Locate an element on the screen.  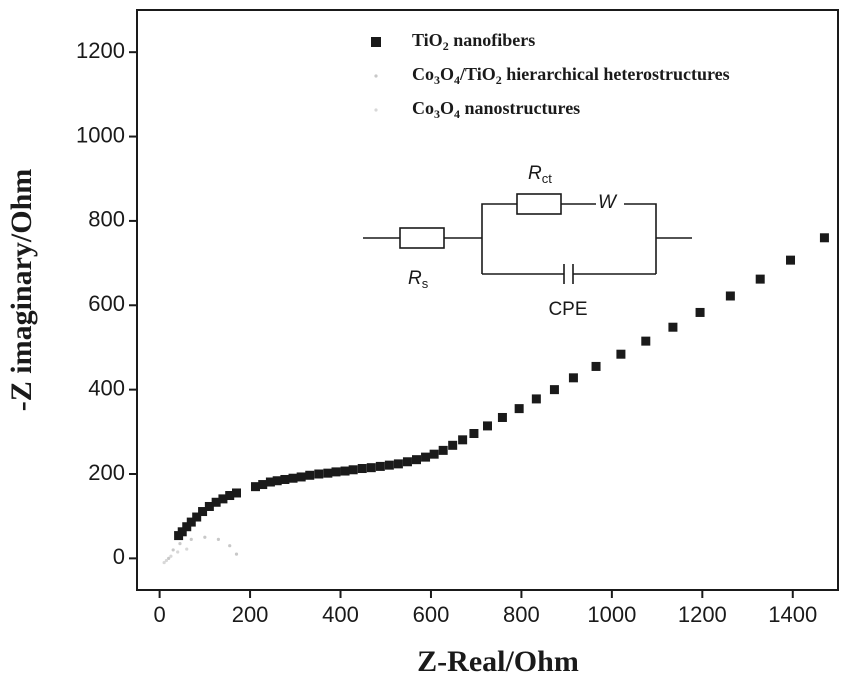
y-tick-label: 1000 is located at coordinates (100, 134).